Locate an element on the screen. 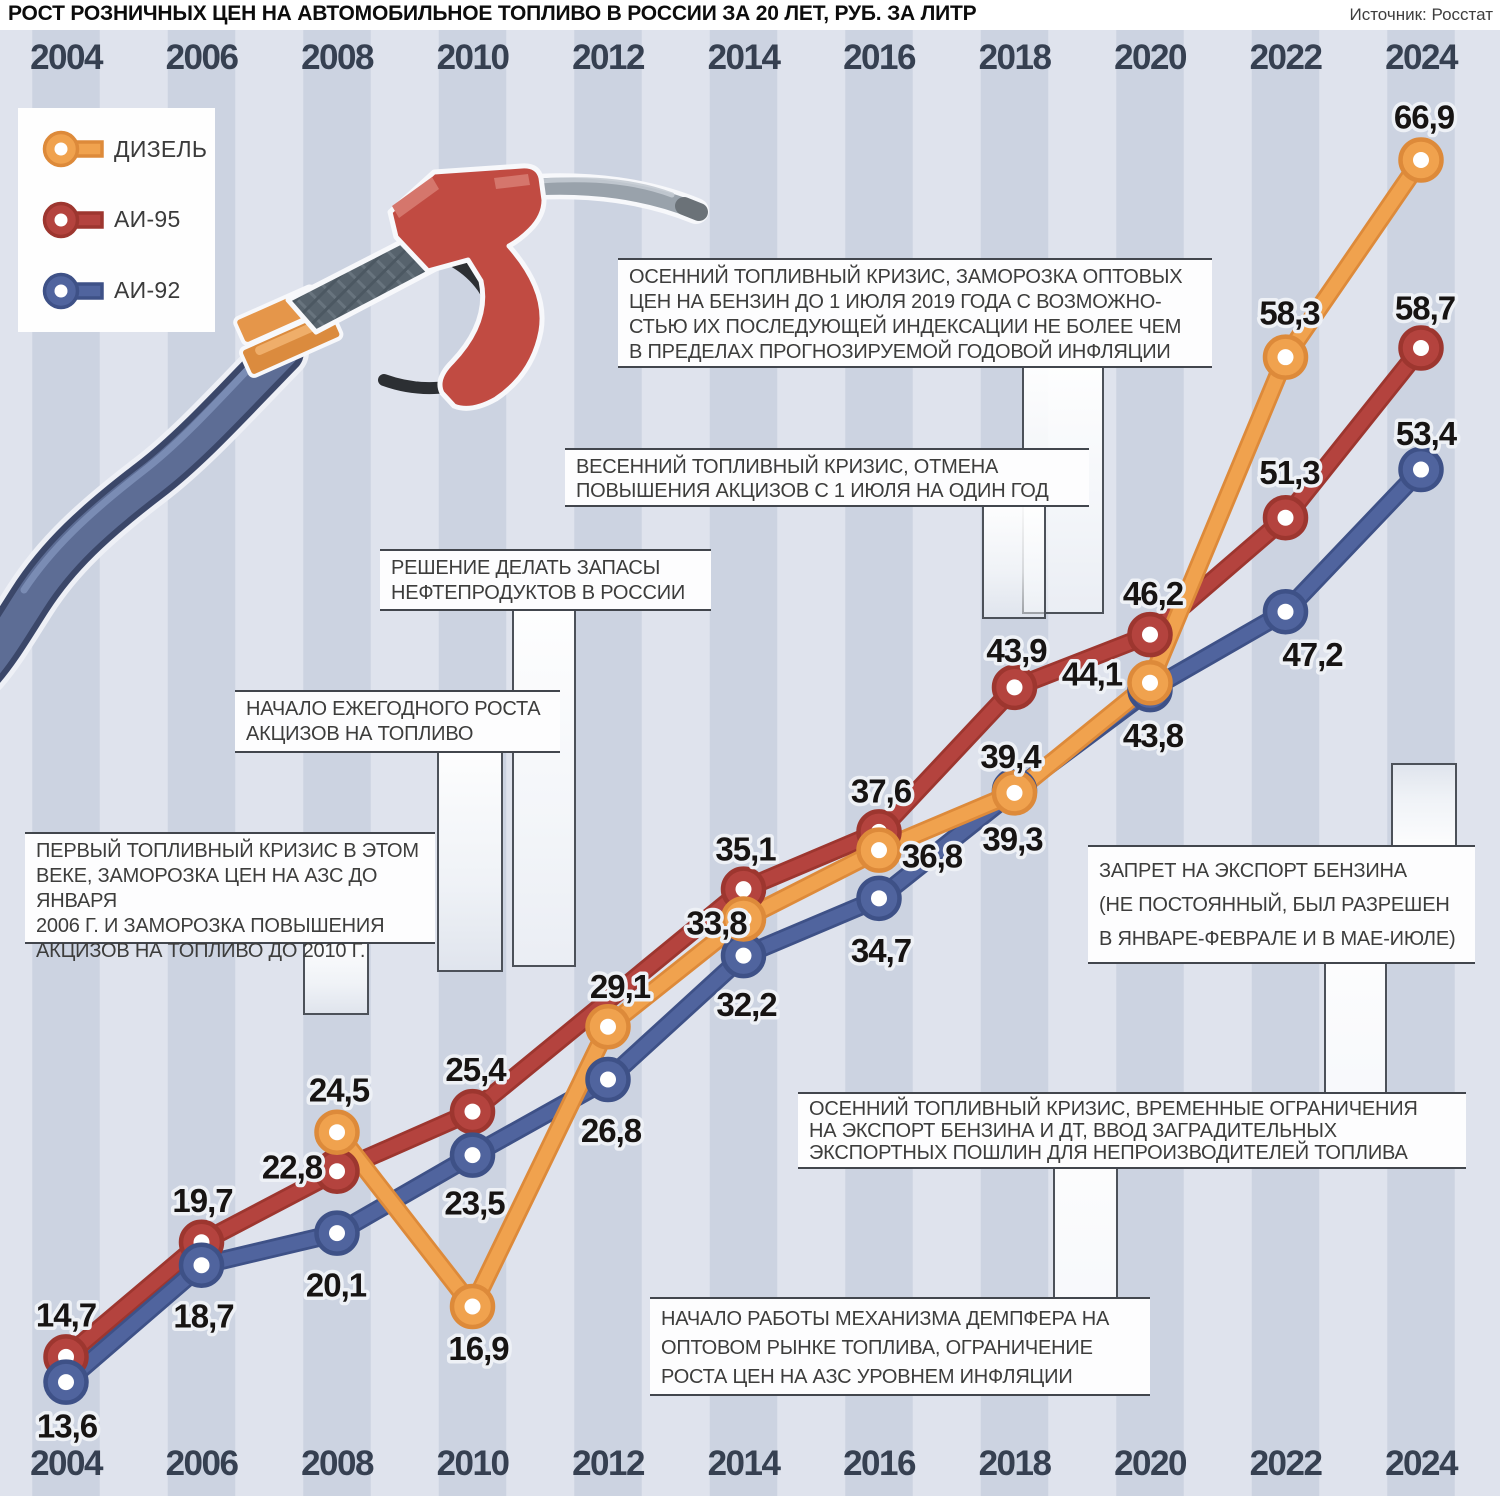 This screenshot has width=1500, height=1496. year-label-bottom-2004: 2004 is located at coordinates (66, 1463).